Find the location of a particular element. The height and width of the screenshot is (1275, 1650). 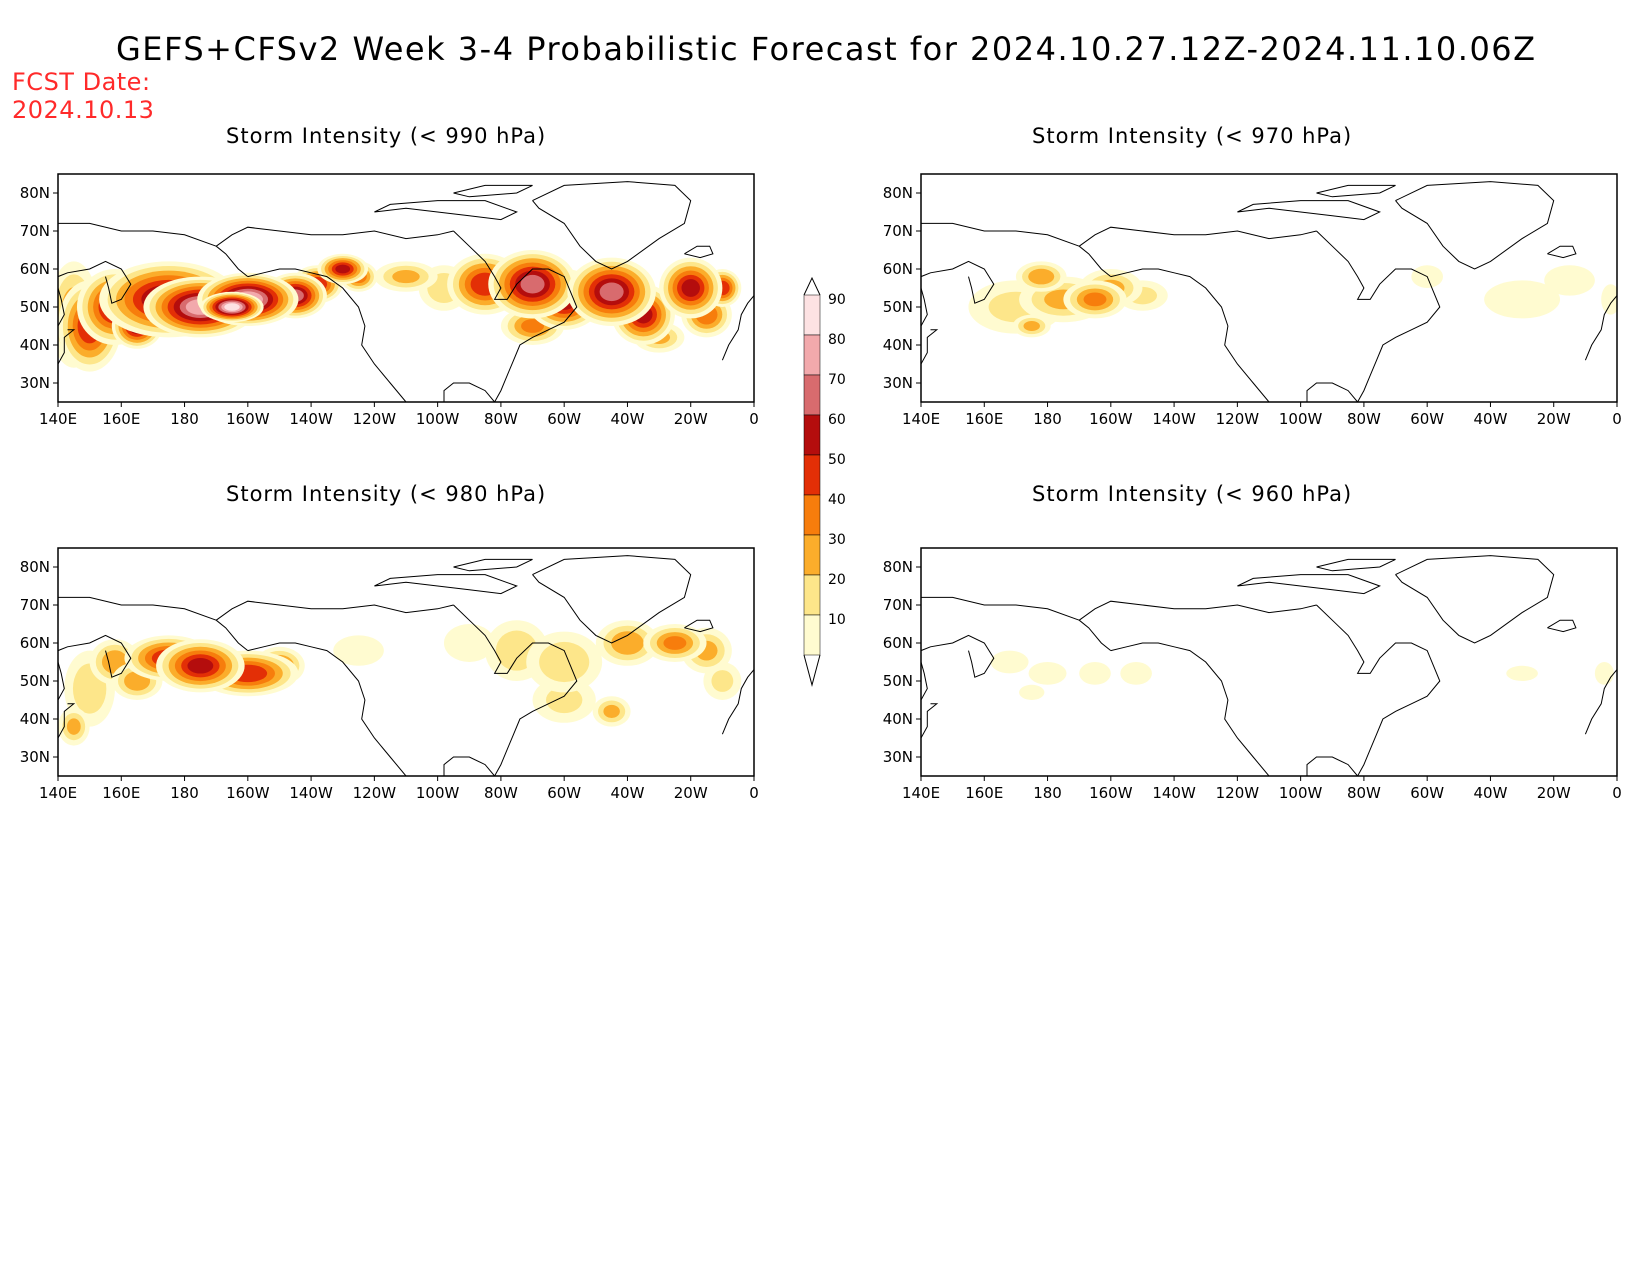

lat-tick-label: 80N is located at coordinates (898, 193).